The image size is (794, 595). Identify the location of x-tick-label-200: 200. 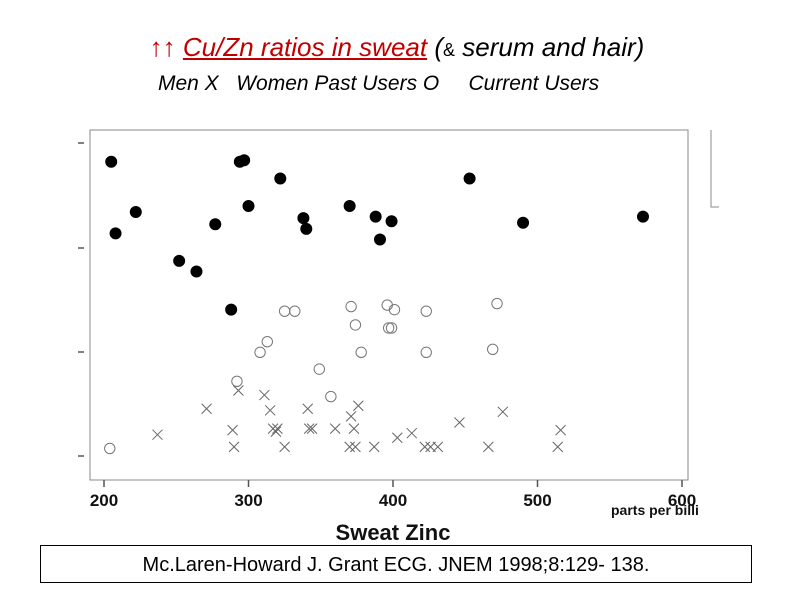
(104, 500).